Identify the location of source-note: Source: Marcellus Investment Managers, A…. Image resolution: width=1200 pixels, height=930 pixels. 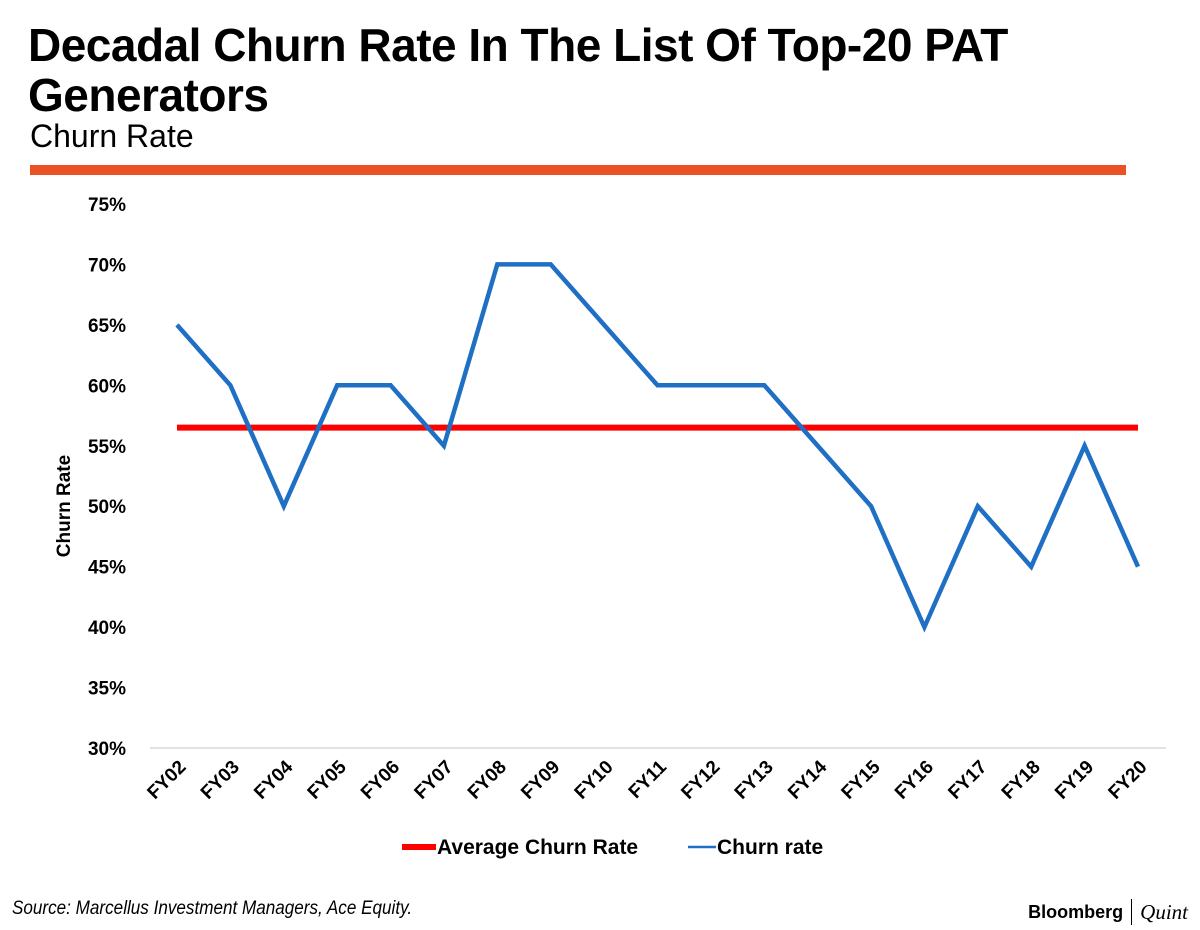
(212, 908).